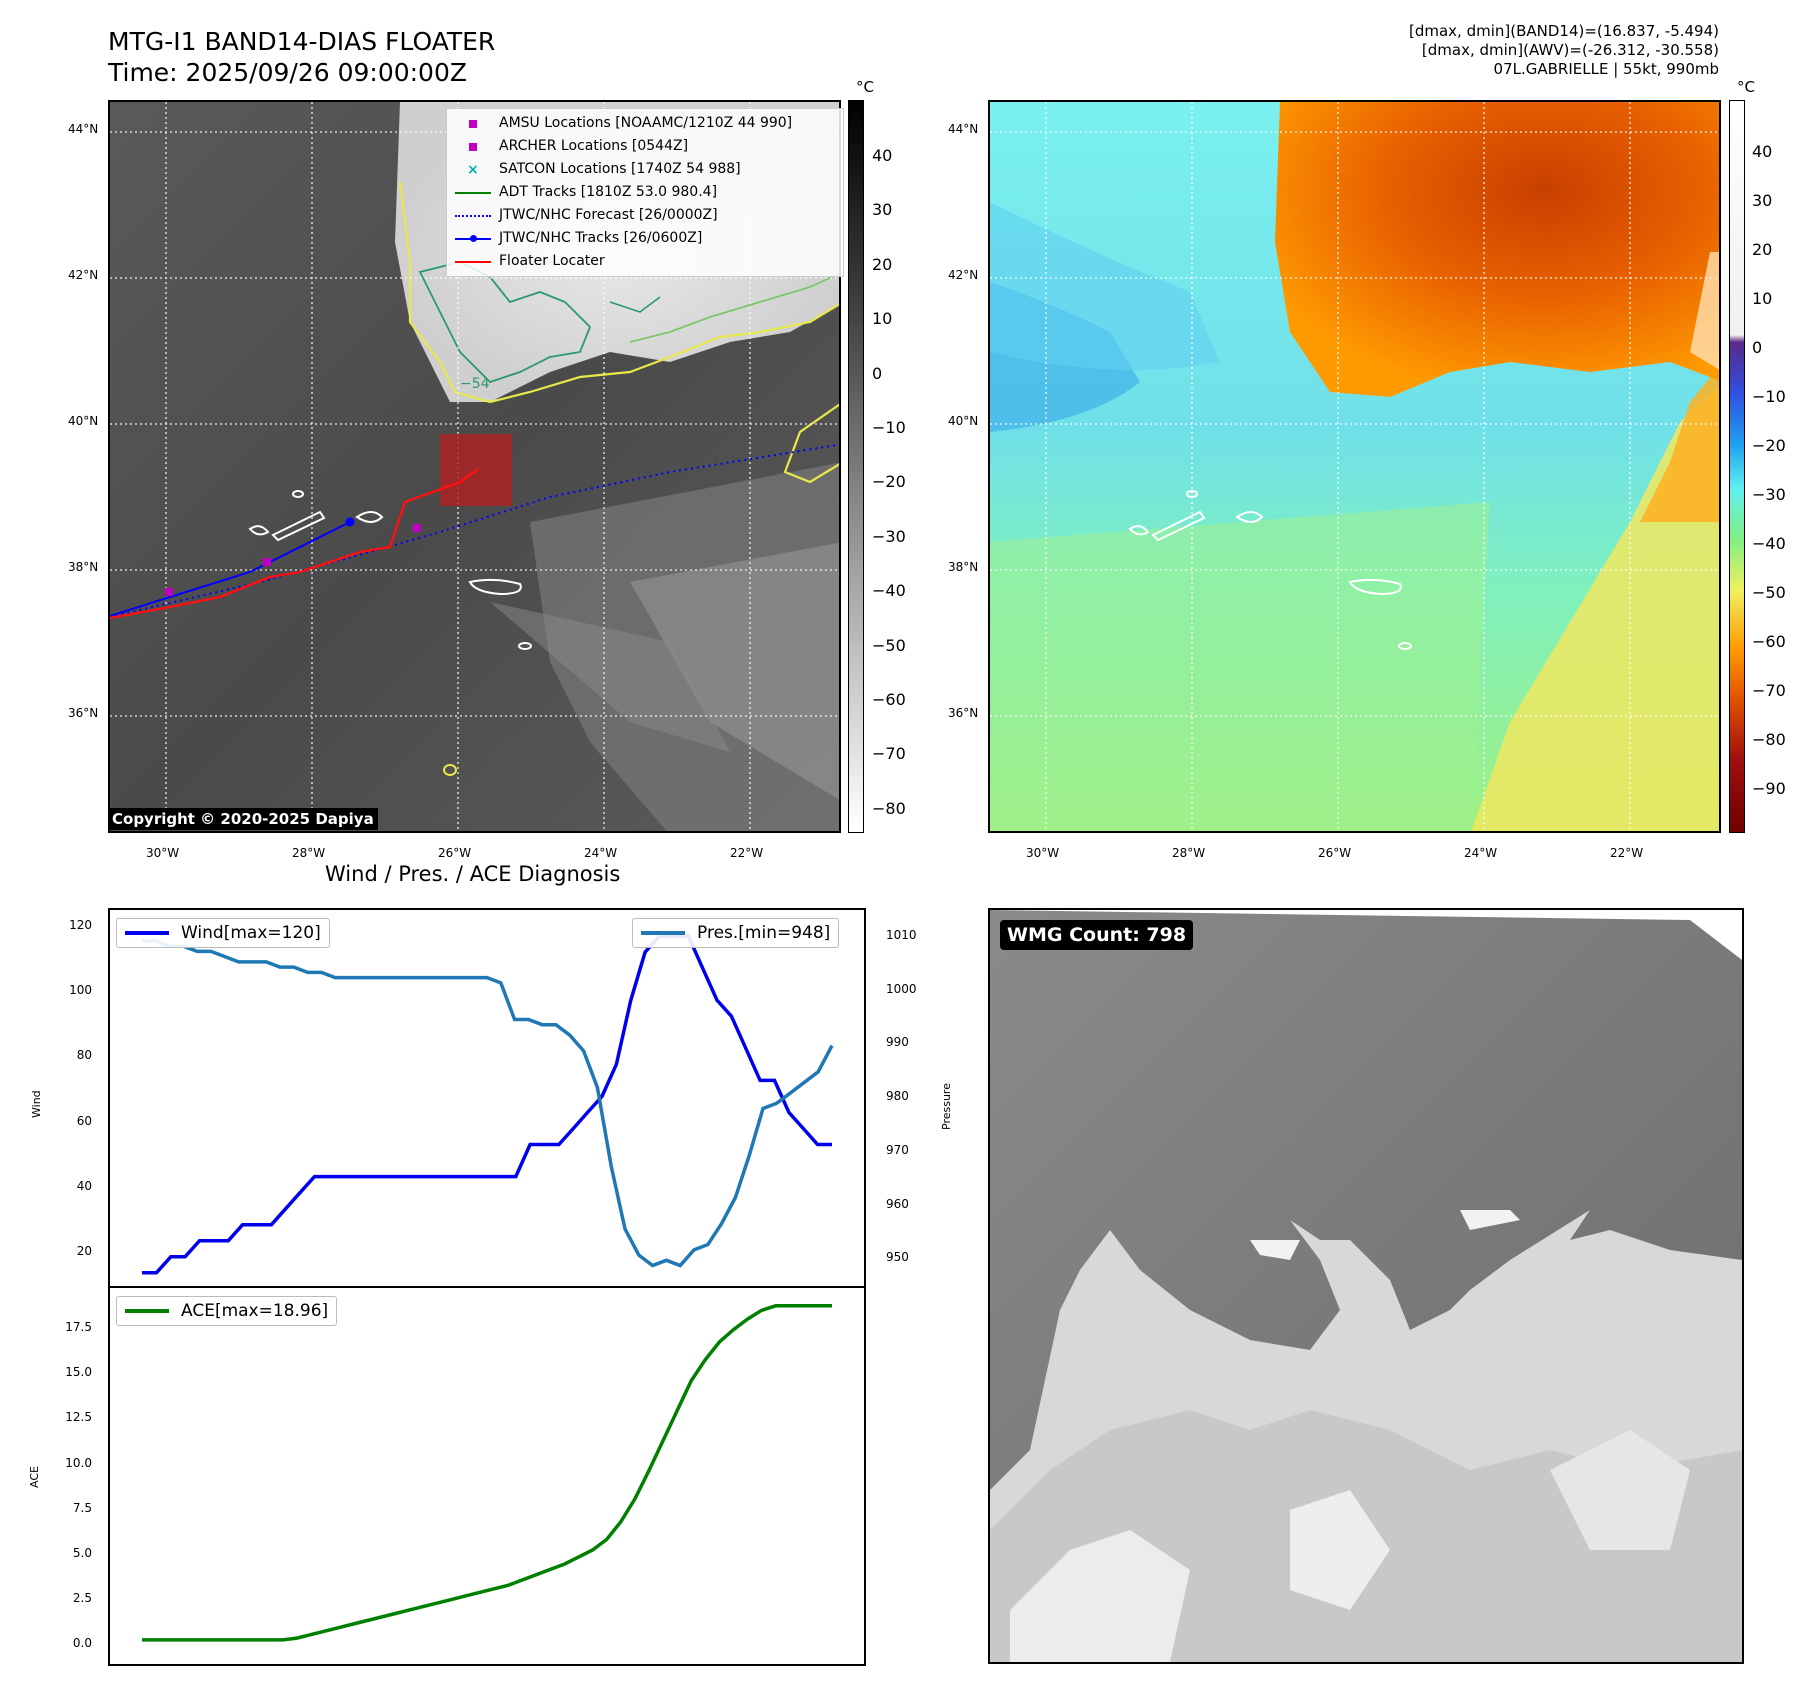 Image resolution: width=1801 pixels, height=1690 pixels. Describe the element at coordinates (882, 210) in the screenshot. I see `left-colorbar-tick: 30` at that location.